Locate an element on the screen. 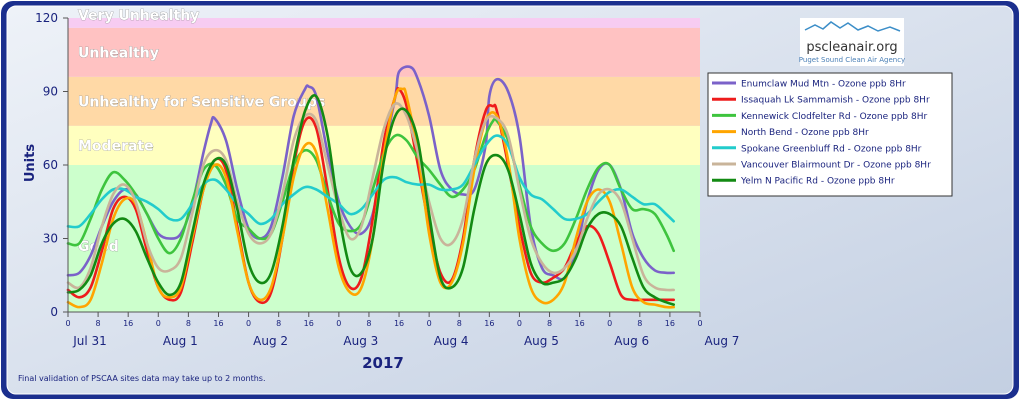  legend-label: Kennewick Clodfelter Rd - Ozone ppb 8Hr is located at coordinates (834, 117).